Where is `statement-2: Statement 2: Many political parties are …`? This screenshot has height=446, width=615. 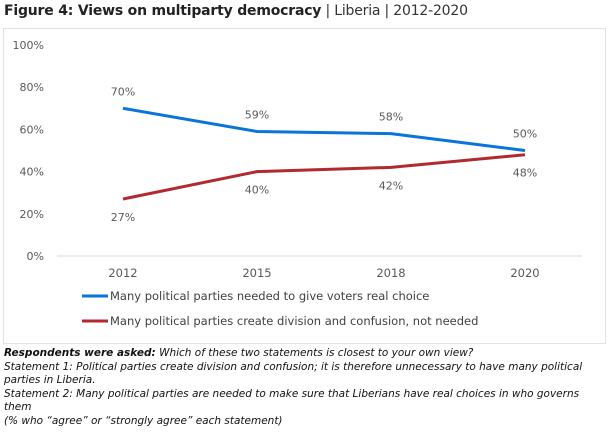
statement-2: Statement 2: Many political parties are … is located at coordinates (292, 400).